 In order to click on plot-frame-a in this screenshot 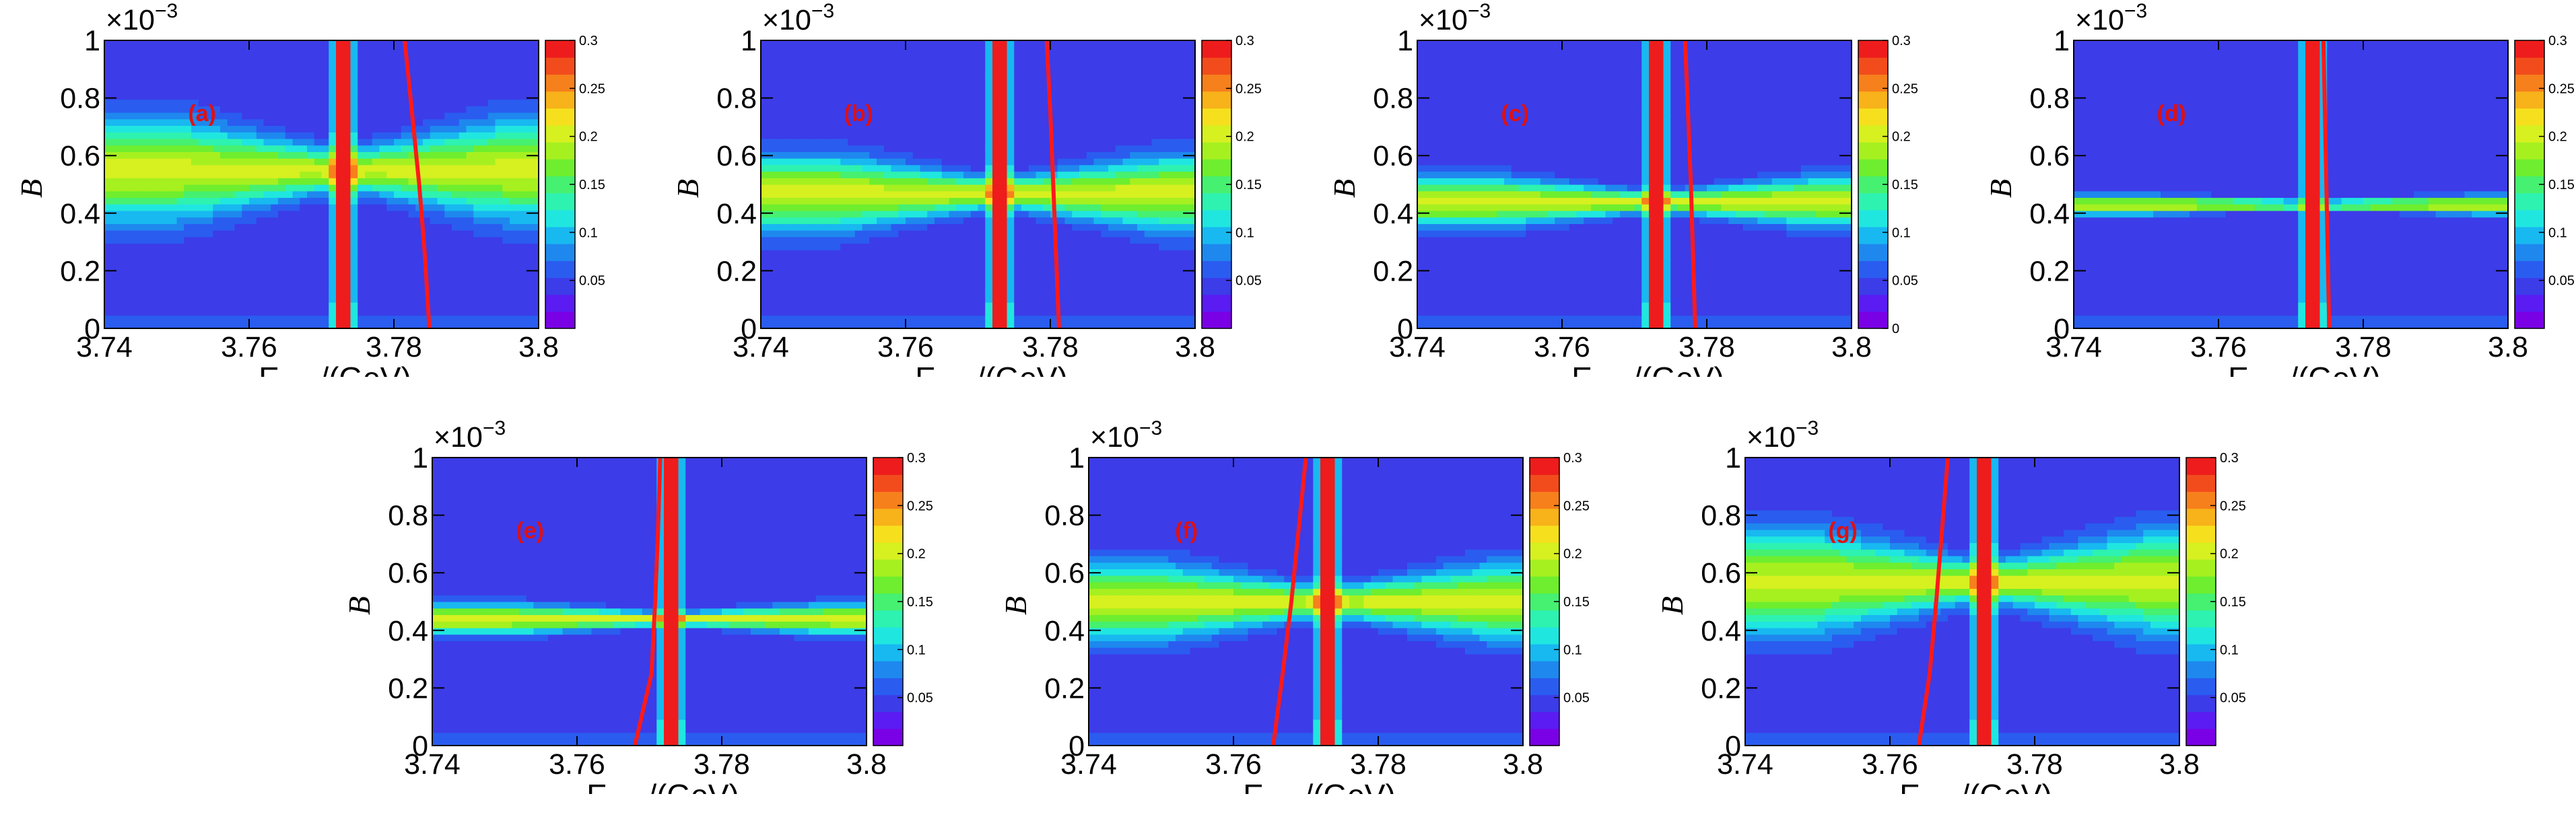, I will do `click(321, 184)`.